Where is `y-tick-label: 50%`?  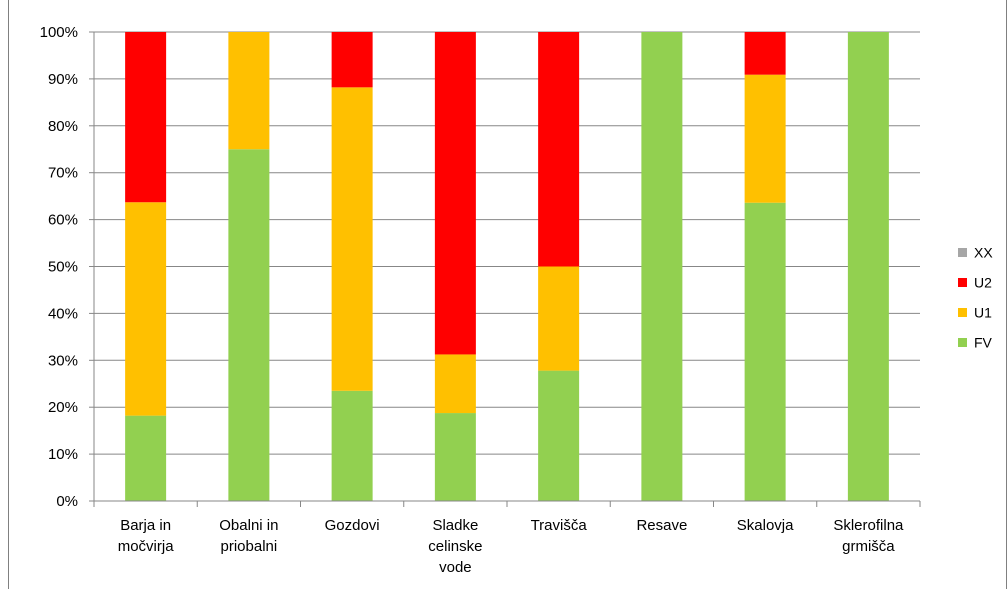
y-tick-label: 50% is located at coordinates (63, 267).